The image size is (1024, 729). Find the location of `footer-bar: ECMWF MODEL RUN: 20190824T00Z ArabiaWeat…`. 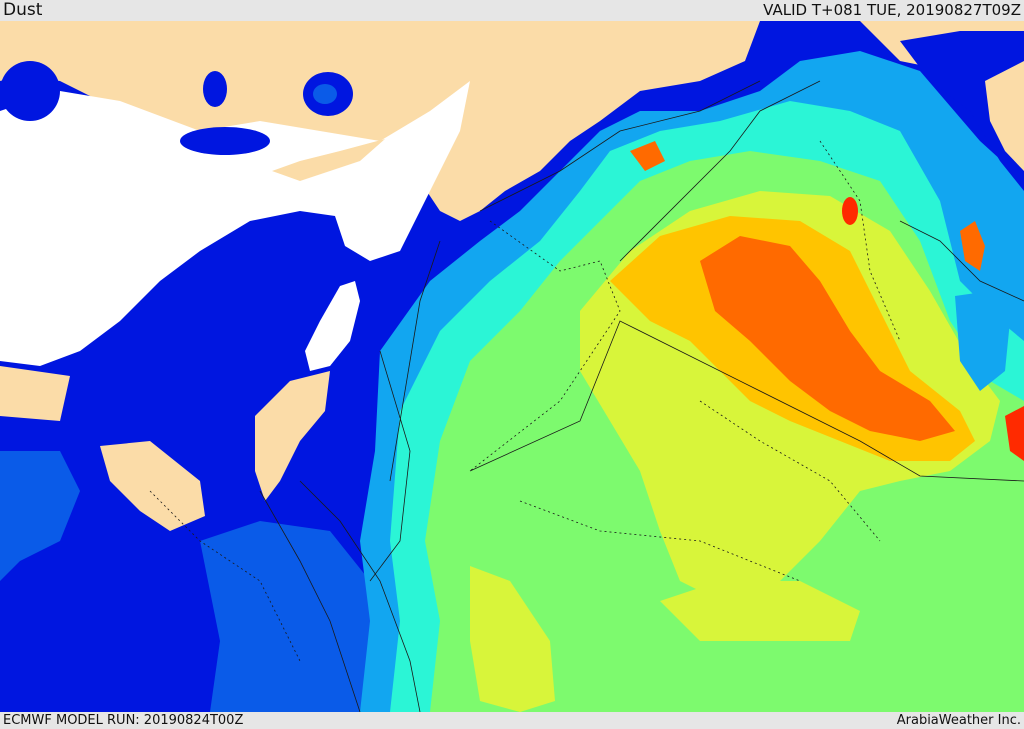

footer-bar: ECMWF MODEL RUN: 20190824T00Z ArabiaWeat… is located at coordinates (512, 720).